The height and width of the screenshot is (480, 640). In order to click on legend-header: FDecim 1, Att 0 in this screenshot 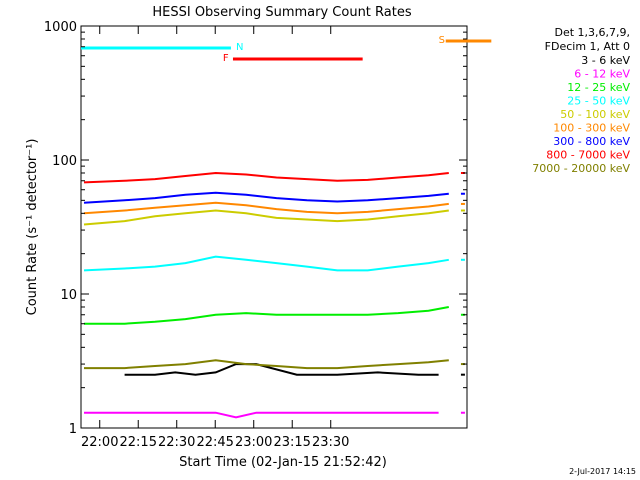, I will do `click(587, 46)`.